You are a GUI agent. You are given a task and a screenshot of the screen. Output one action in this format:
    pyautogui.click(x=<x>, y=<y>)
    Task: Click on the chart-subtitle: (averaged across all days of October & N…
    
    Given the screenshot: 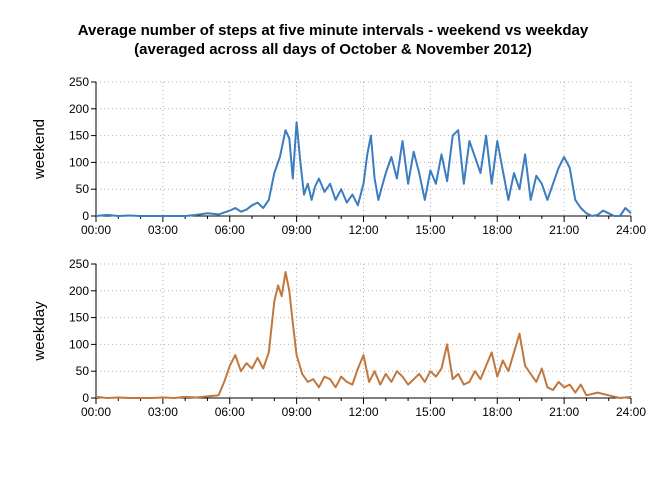 What is the action you would take?
    pyautogui.click(x=333, y=49)
    